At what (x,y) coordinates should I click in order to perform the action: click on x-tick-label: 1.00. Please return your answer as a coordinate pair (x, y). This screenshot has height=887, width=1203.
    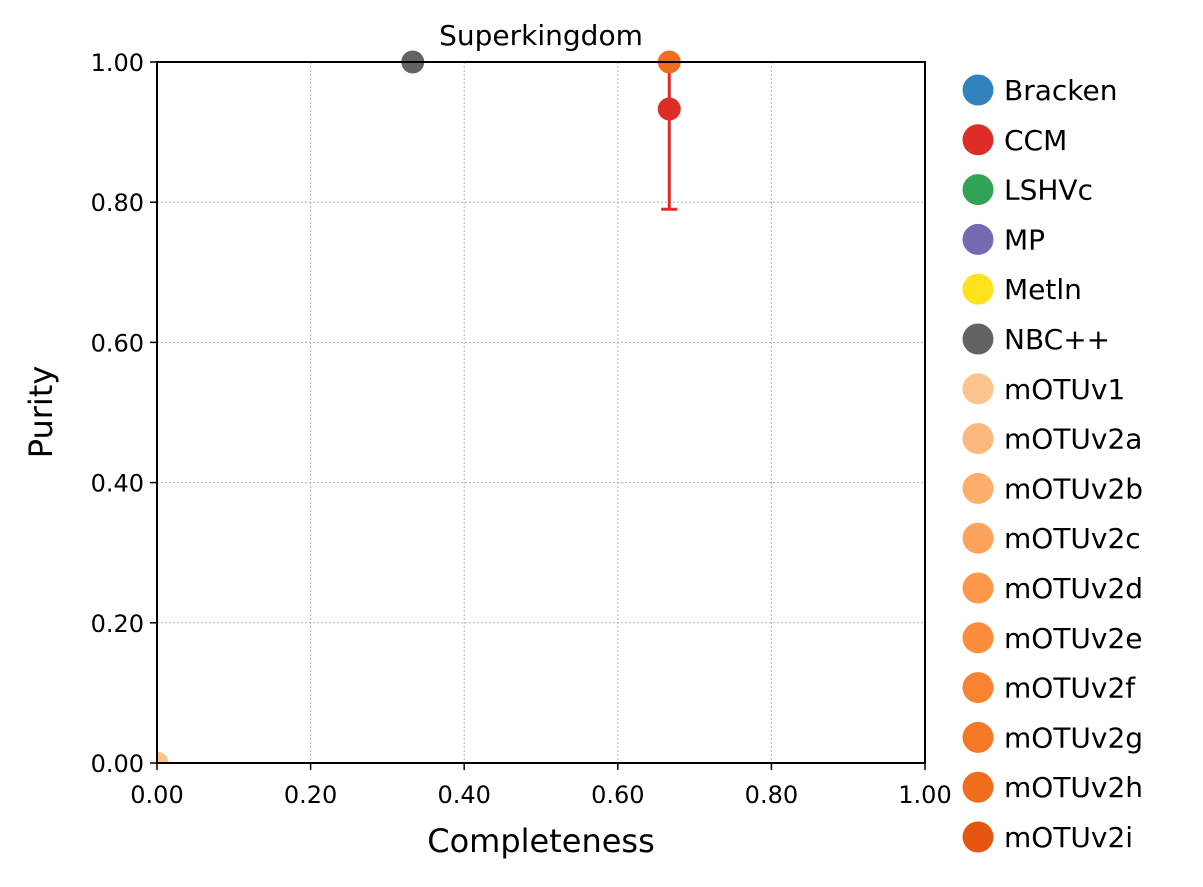
    Looking at the image, I should click on (924, 795).